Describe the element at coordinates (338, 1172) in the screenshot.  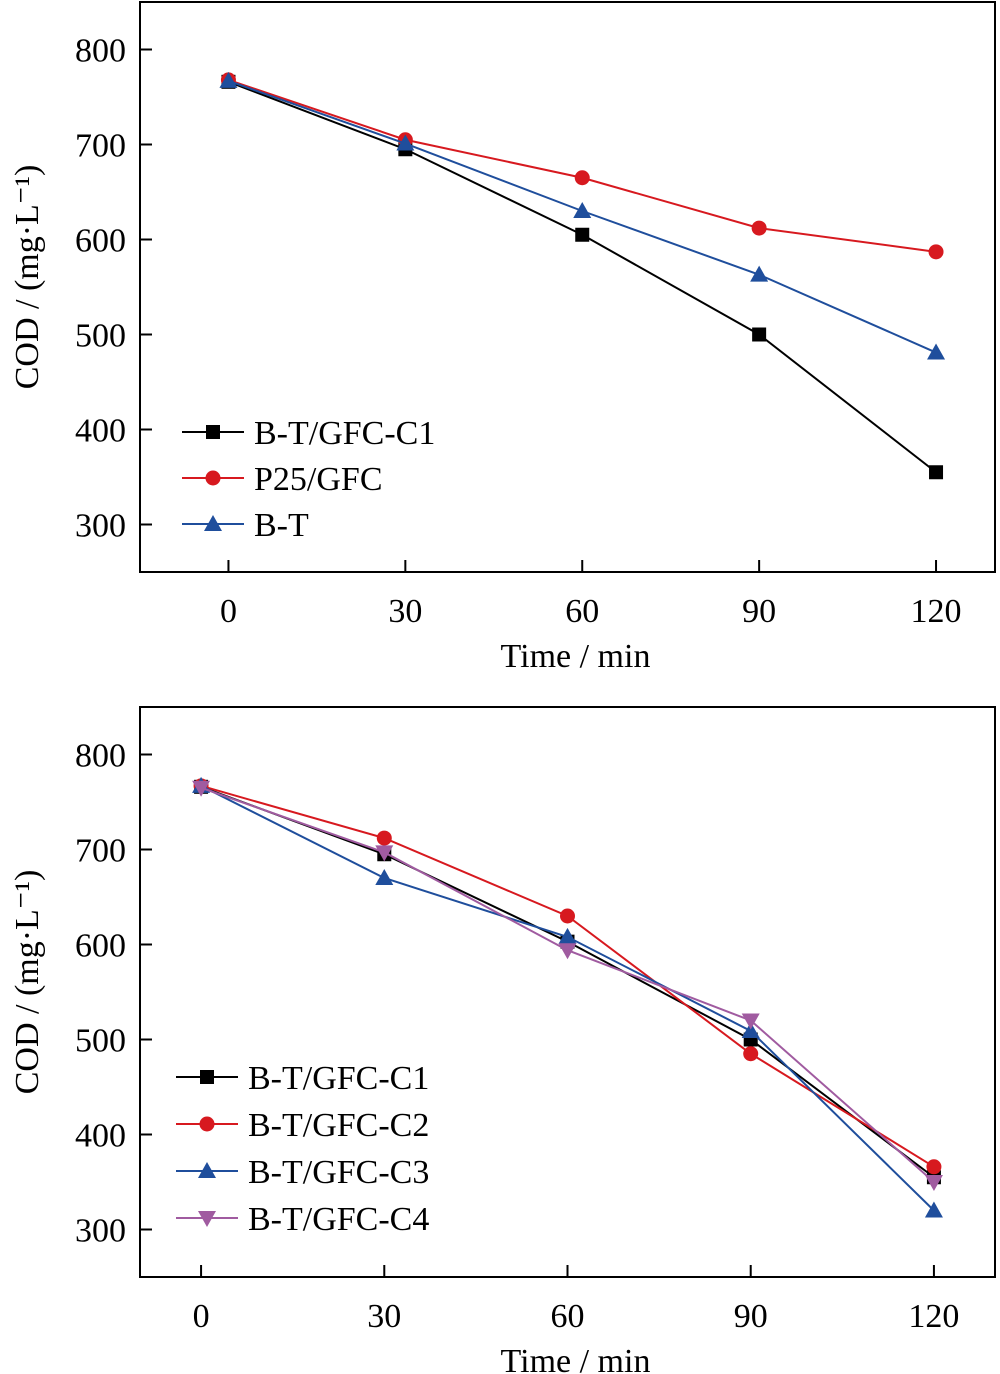
I see `legend-label: B-T/GFC-C3` at that location.